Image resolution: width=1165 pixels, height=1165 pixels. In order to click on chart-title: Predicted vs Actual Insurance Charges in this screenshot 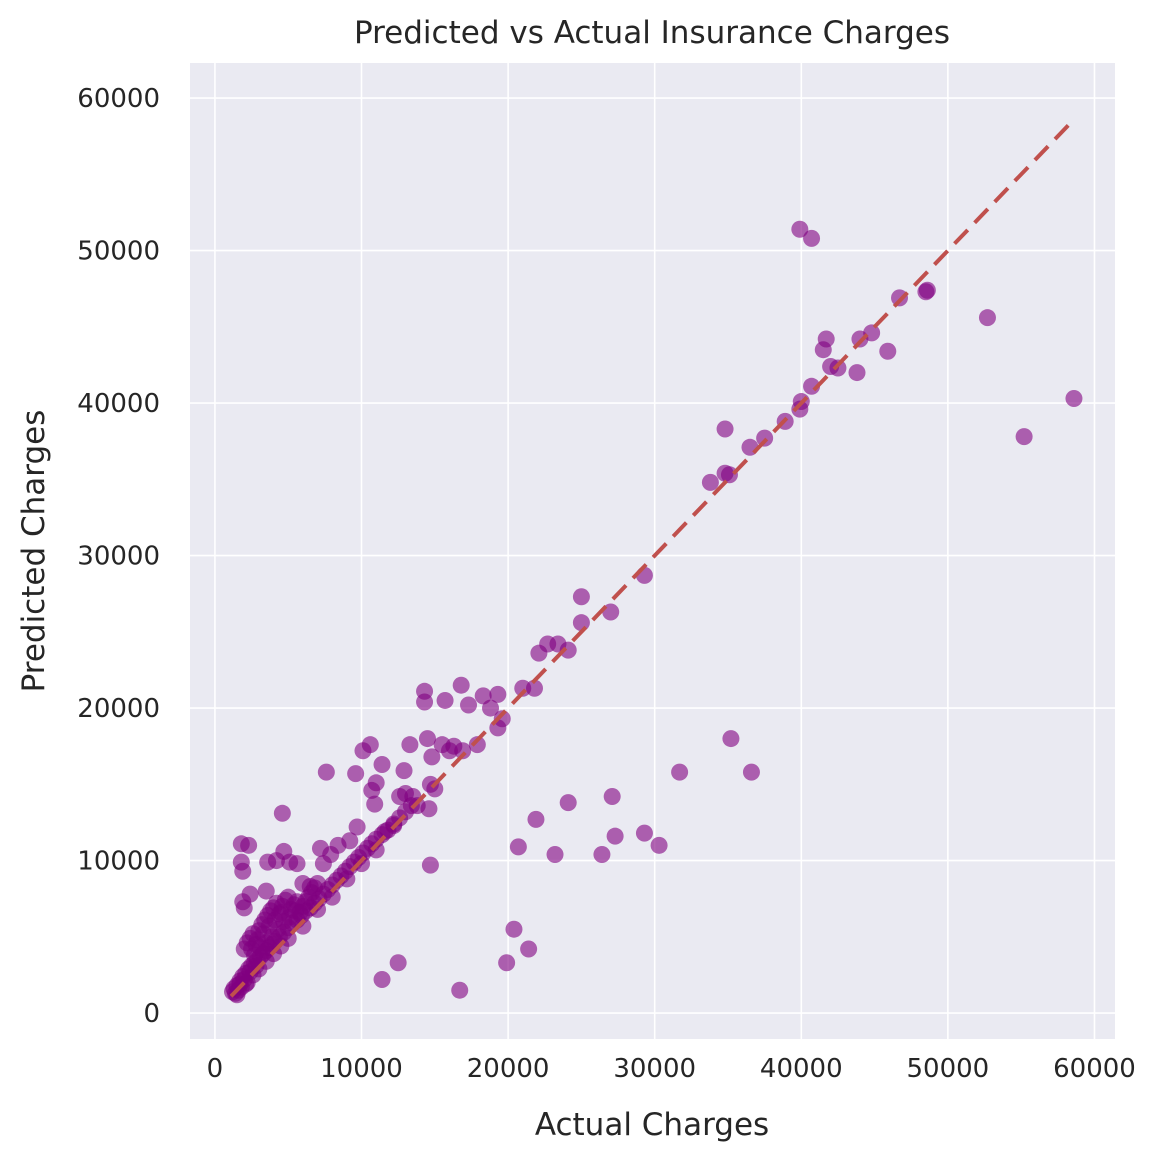, I will do `click(652, 33)`.